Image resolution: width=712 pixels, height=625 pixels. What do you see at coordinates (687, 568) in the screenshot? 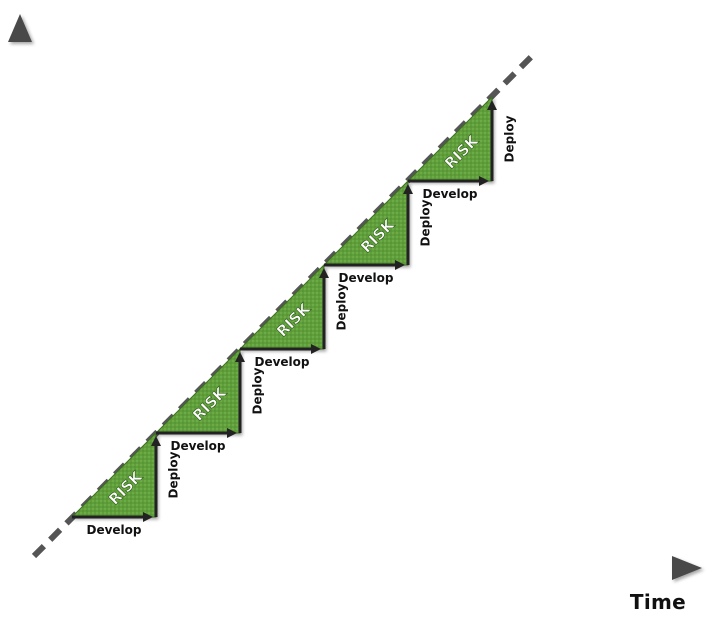
I see `x-axis-arrow-icon` at bounding box center [687, 568].